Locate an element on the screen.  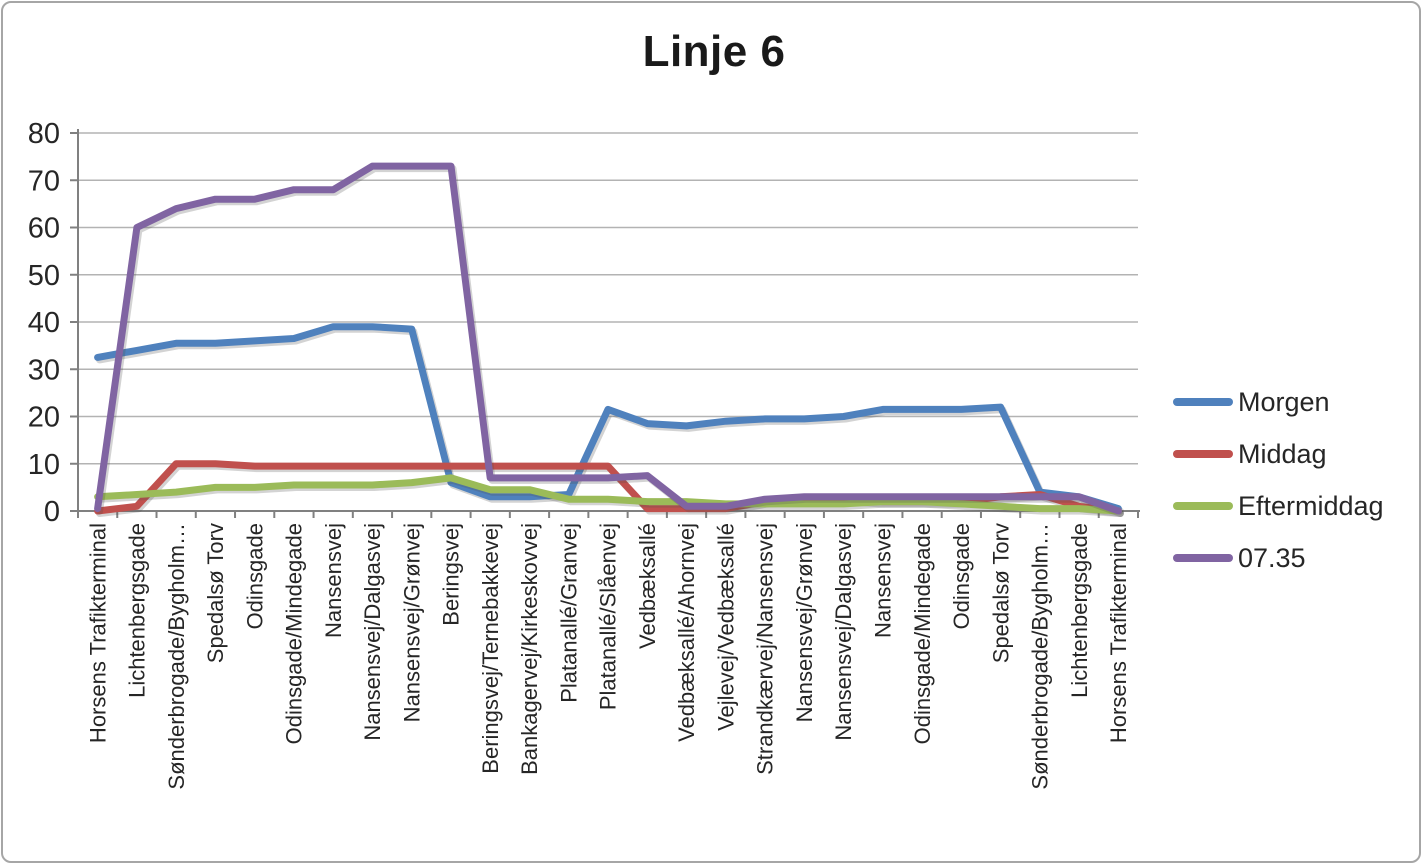
y-tick-label: 10 is located at coordinates (44, 465).